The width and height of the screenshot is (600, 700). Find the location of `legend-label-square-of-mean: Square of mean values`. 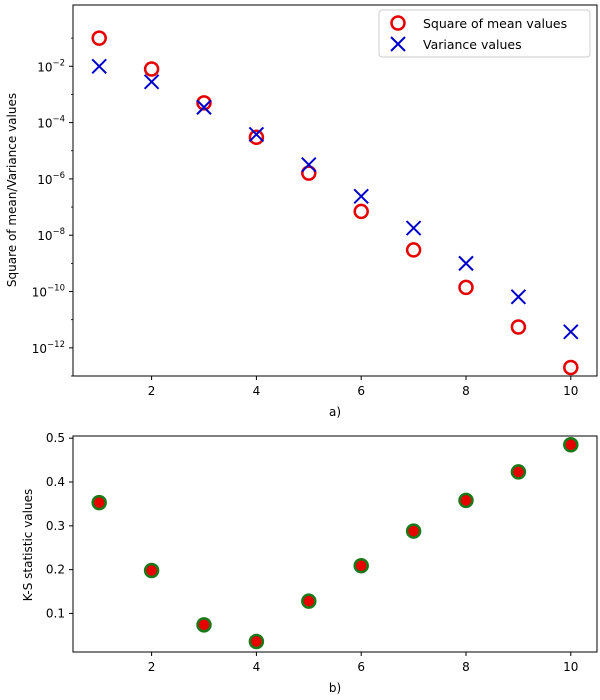

legend-label-square-of-mean: Square of mean values is located at coordinates (495, 23).